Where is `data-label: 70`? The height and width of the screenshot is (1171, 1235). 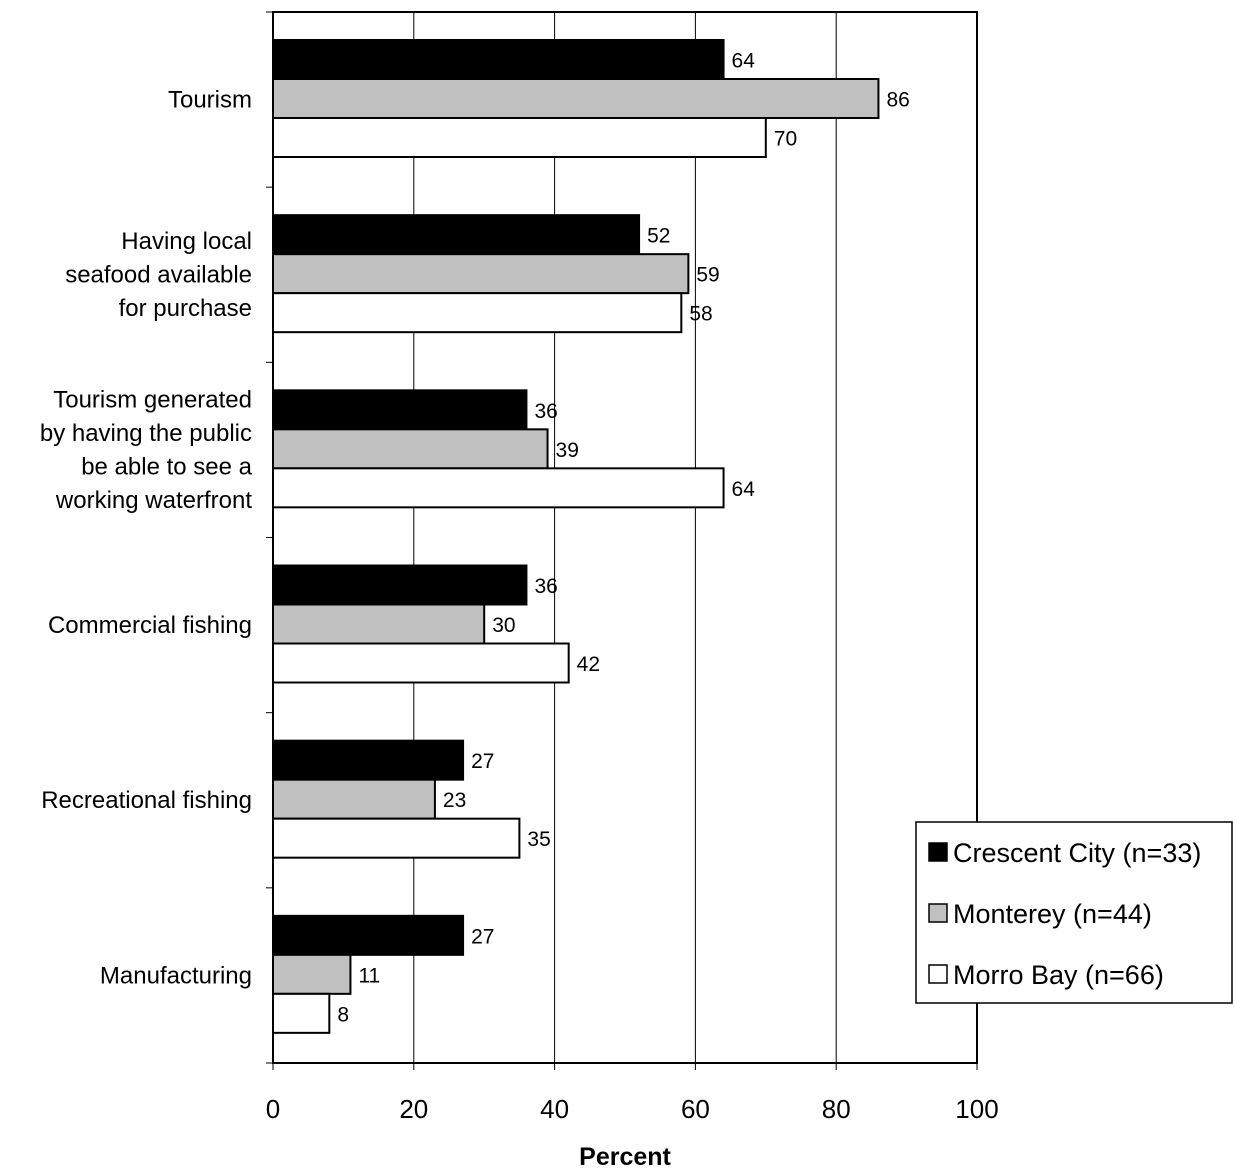
data-label: 70 is located at coordinates (785, 139).